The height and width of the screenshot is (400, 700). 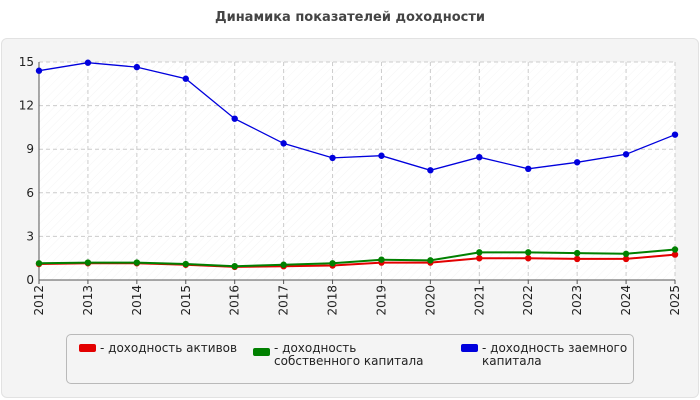 What do you see at coordinates (626, 300) in the screenshot?
I see `x-tick-label: 2024` at bounding box center [626, 300].